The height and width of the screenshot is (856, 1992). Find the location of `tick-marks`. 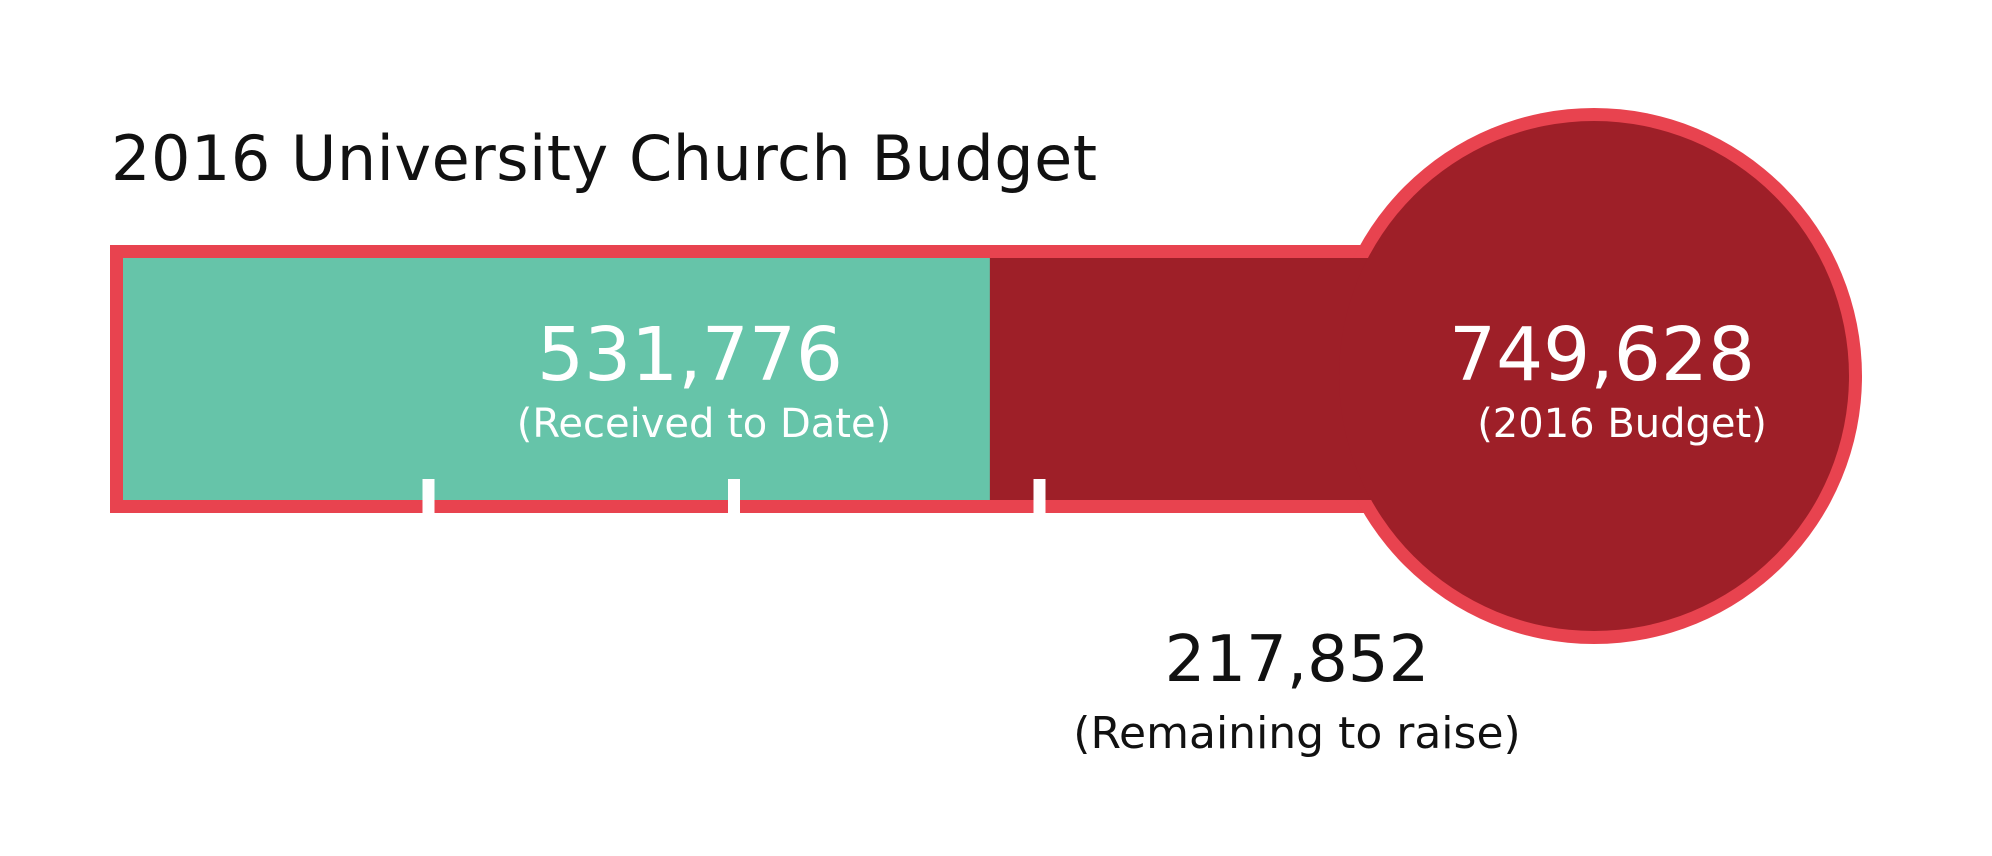

tick-marks is located at coordinates (734, 497).